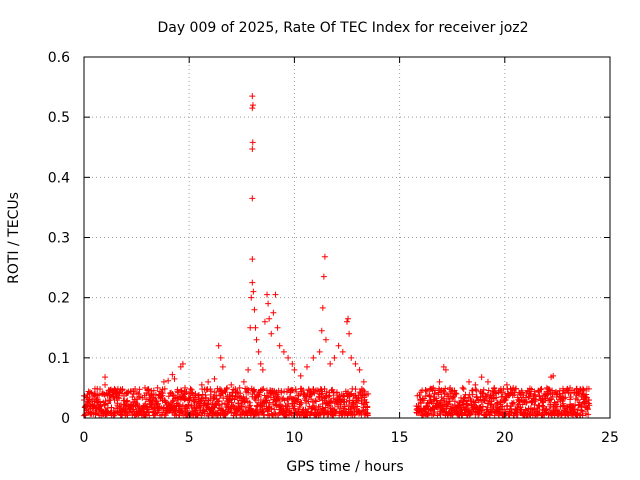 The height and width of the screenshot is (480, 640). What do you see at coordinates (344, 467) in the screenshot?
I see `x-axis-label: GPS time / hours` at bounding box center [344, 467].